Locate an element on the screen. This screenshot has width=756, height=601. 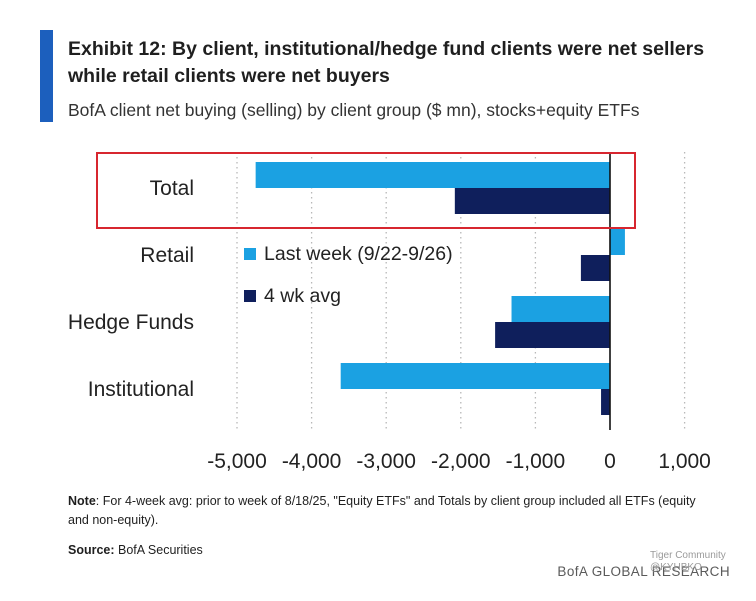
highlight-box-total is located at coordinates (366, 190).